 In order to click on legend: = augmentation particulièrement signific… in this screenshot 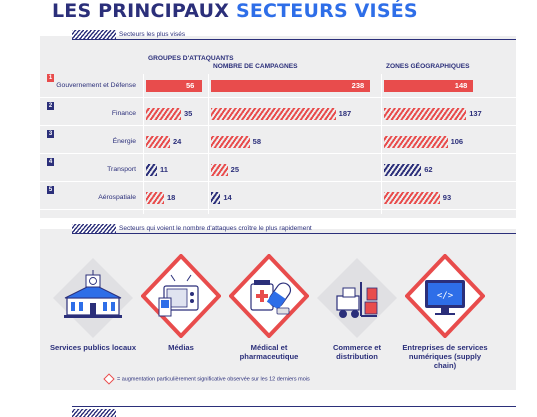, I will do `click(206, 379)`.